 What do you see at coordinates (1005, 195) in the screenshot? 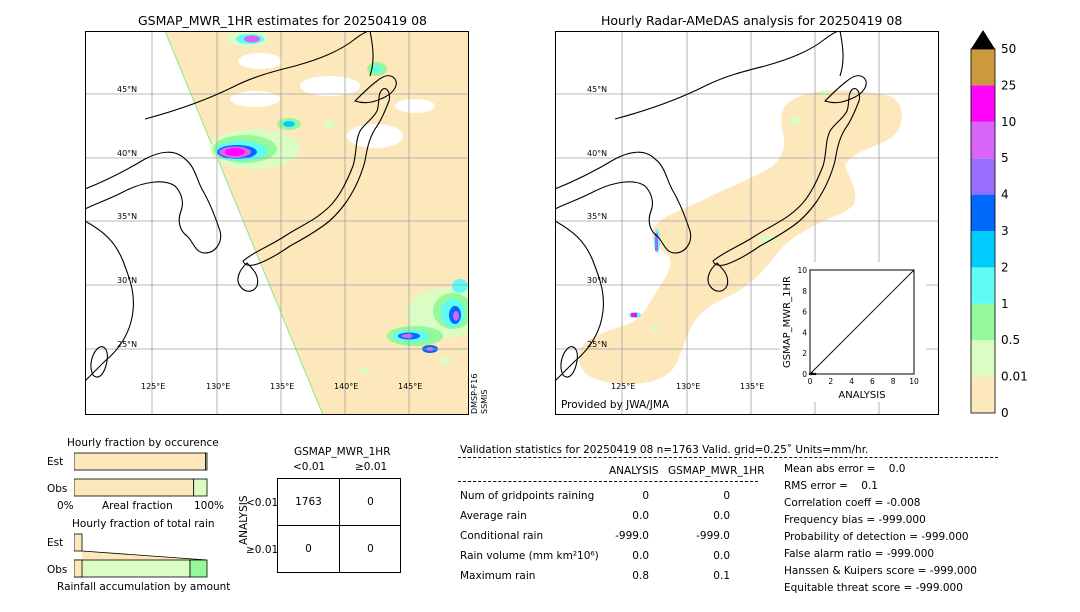
I see `colorbar-label: 4` at bounding box center [1005, 195].